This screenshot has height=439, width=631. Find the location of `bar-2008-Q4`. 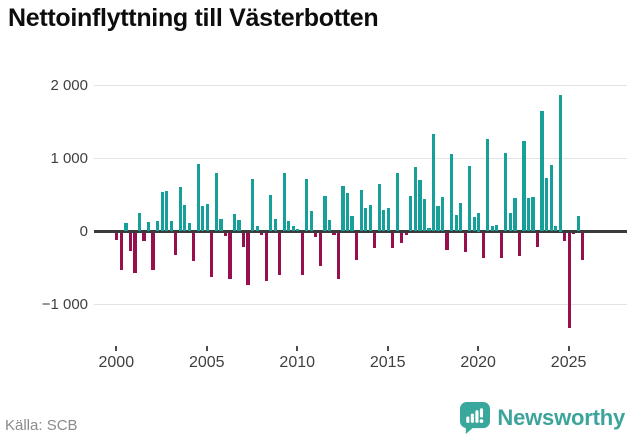

bar-2008-Q4 is located at coordinates (275, 225).